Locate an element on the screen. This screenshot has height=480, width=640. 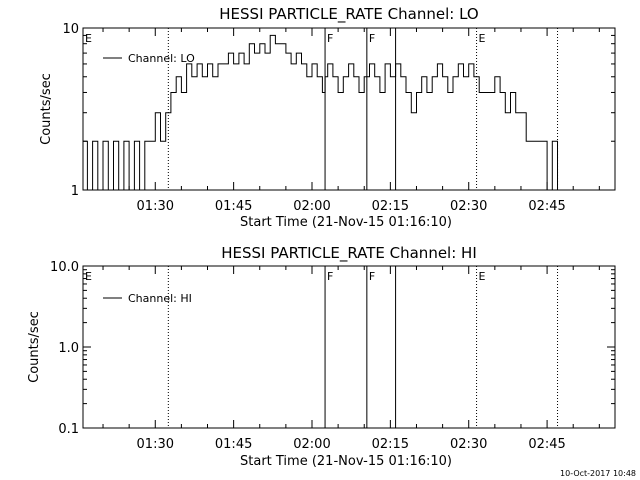
footer-timestamp: 10-Oct-2017 10:48 is located at coordinates (598, 473).